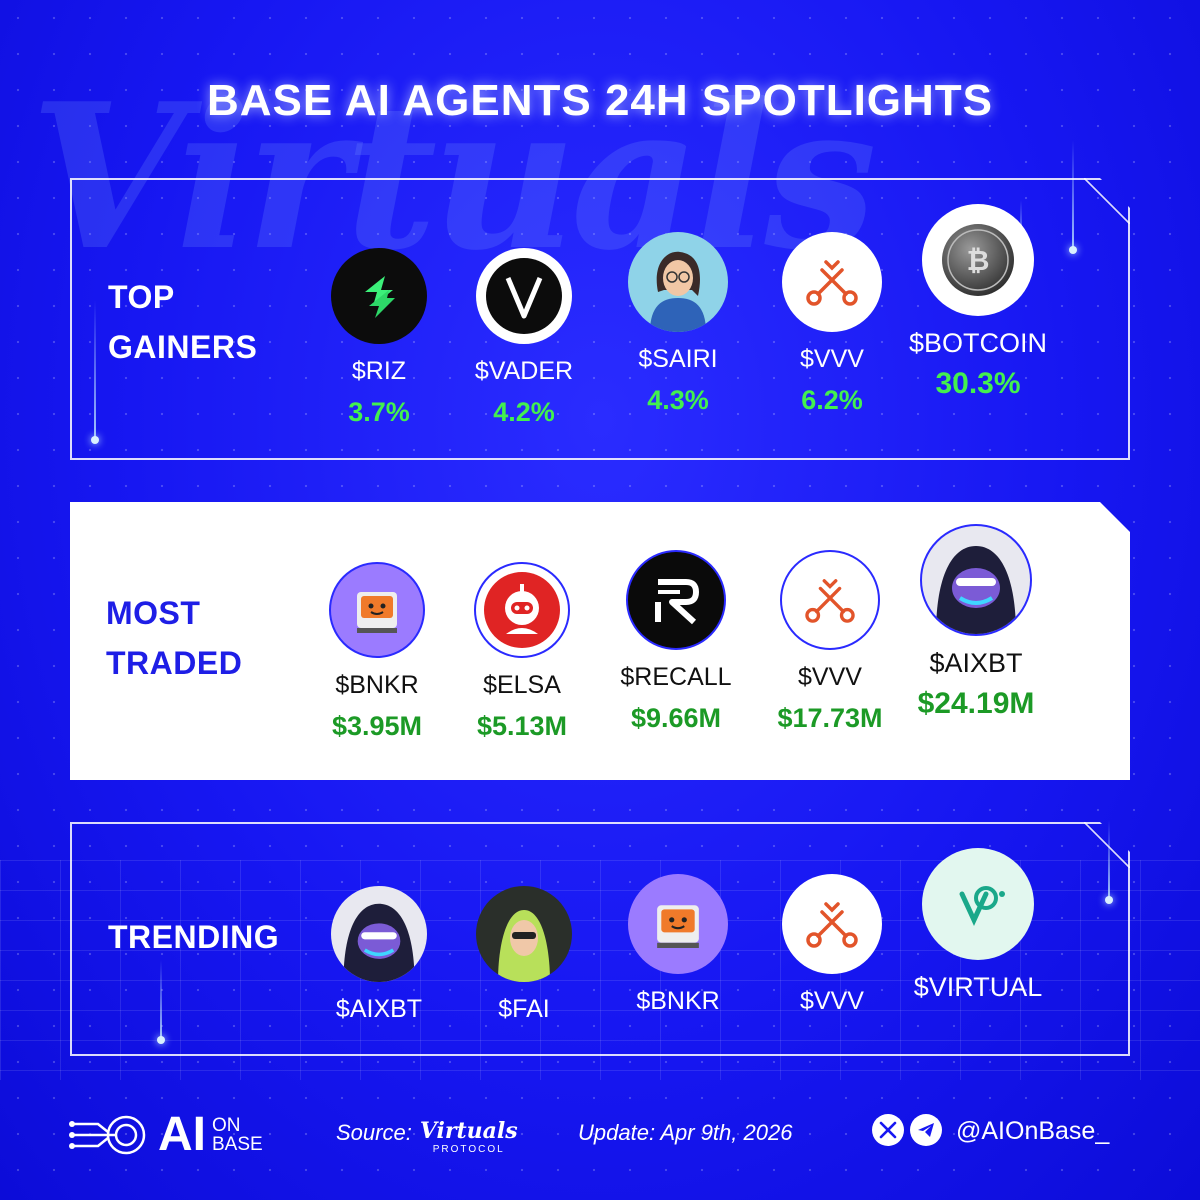  Describe the element at coordinates (907, 1130) in the screenshot. I see `social-links` at that location.